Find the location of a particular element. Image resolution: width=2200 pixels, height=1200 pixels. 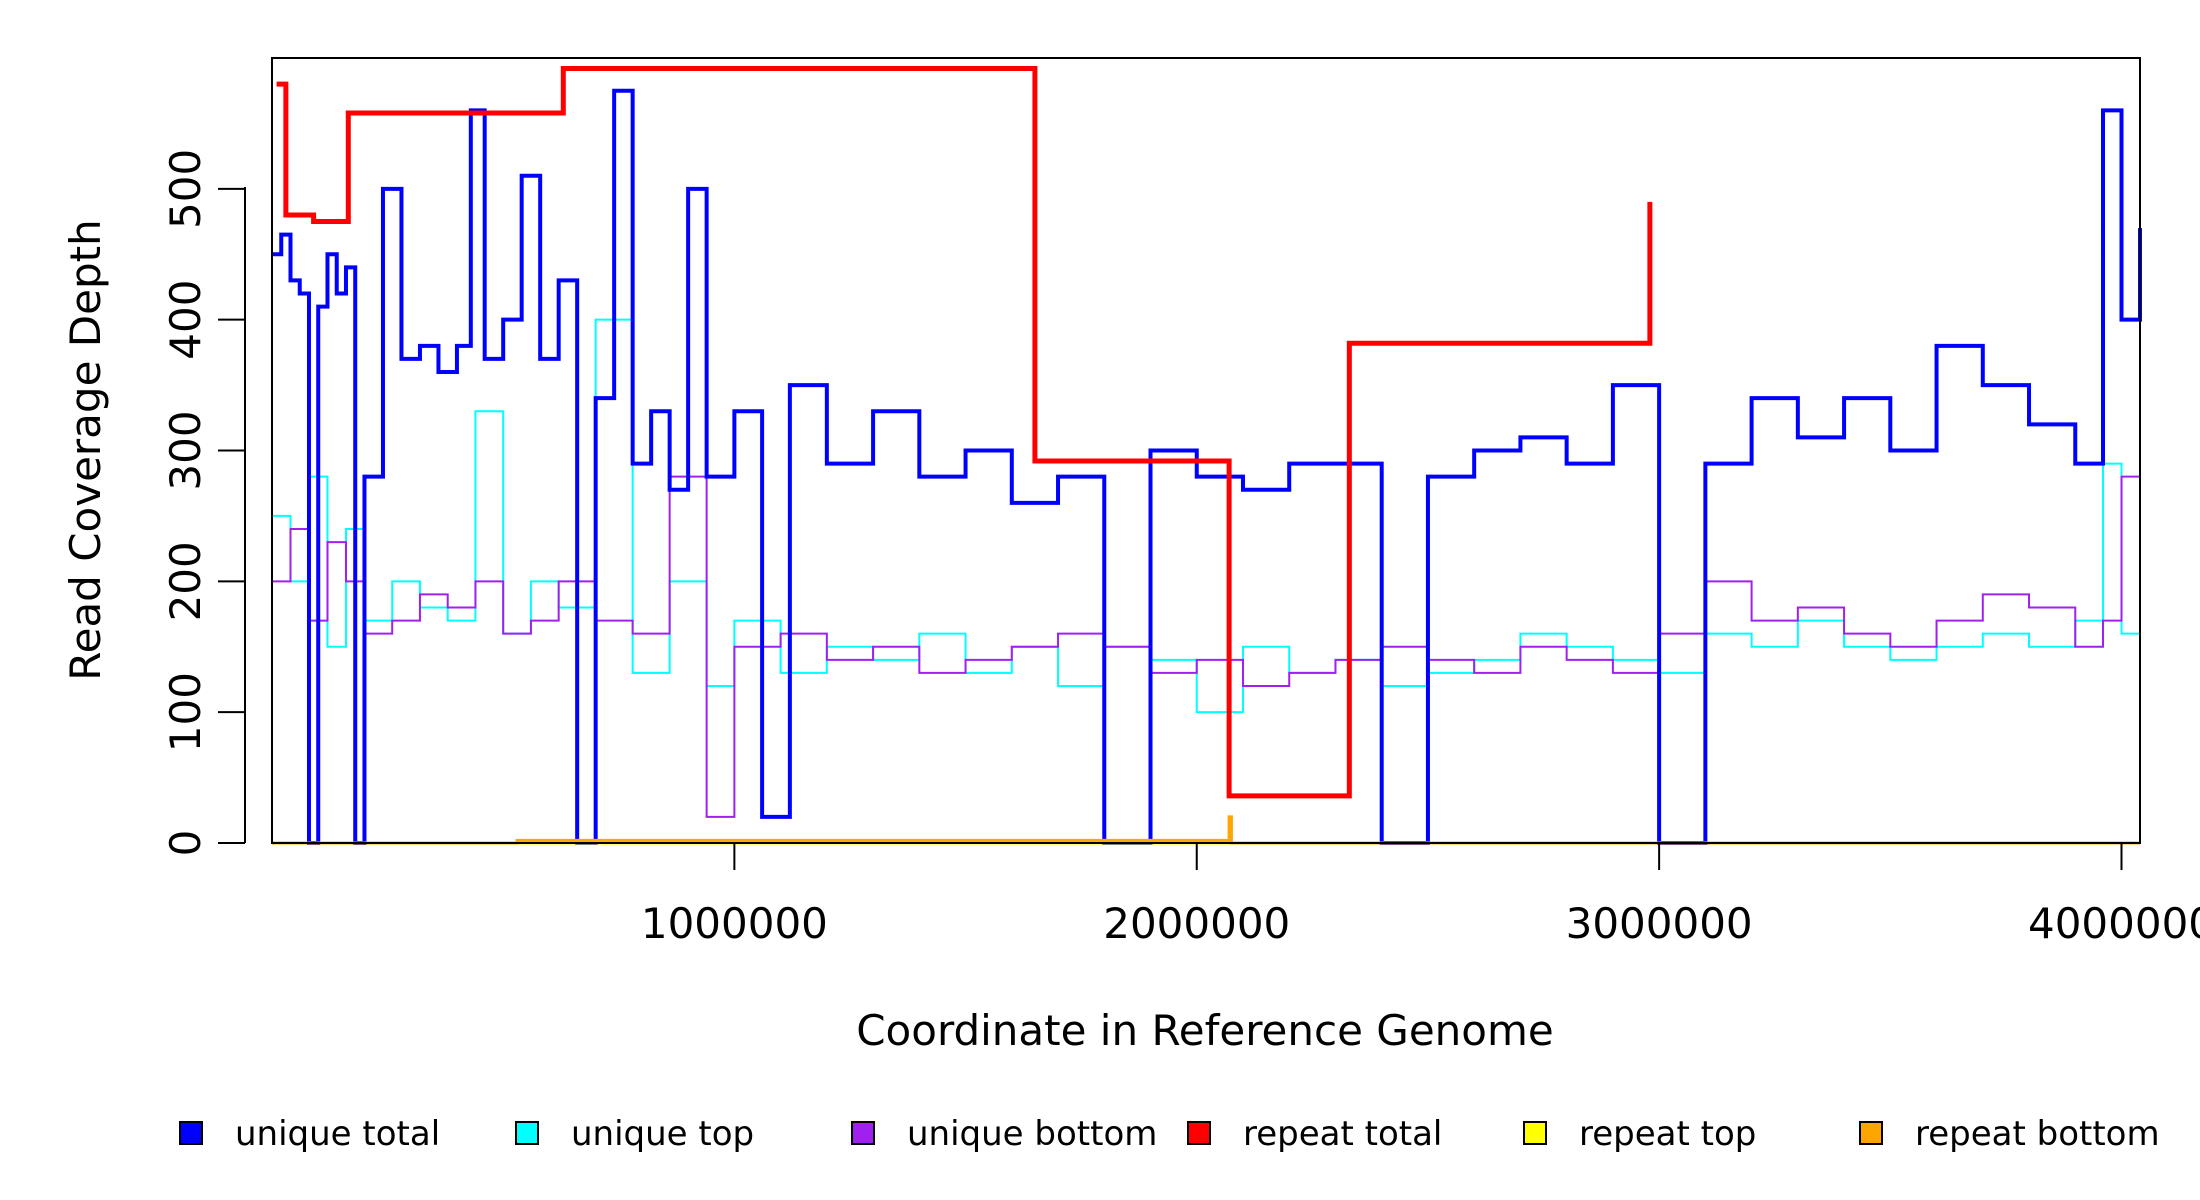

y-tick-label: 0 is located at coordinates (185, 843).